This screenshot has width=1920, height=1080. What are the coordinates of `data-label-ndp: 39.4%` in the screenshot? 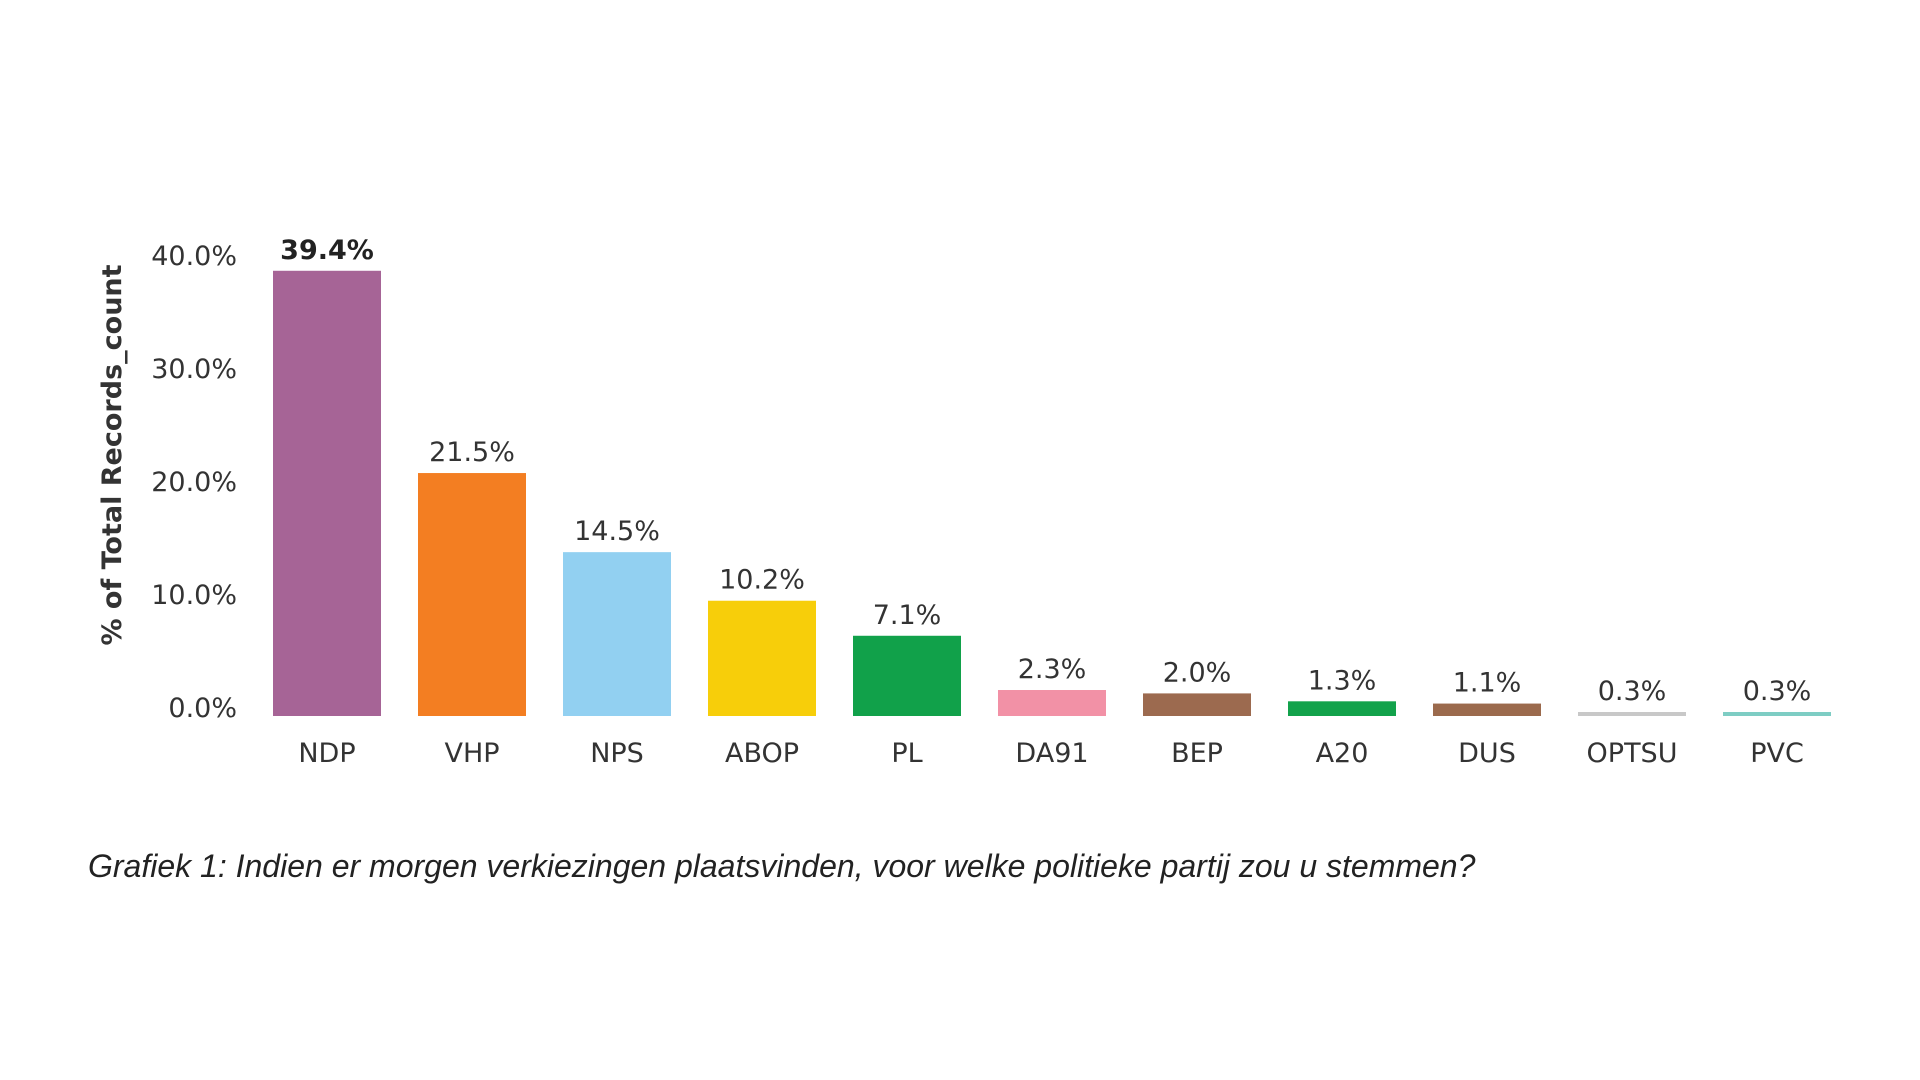 It's located at (327, 250).